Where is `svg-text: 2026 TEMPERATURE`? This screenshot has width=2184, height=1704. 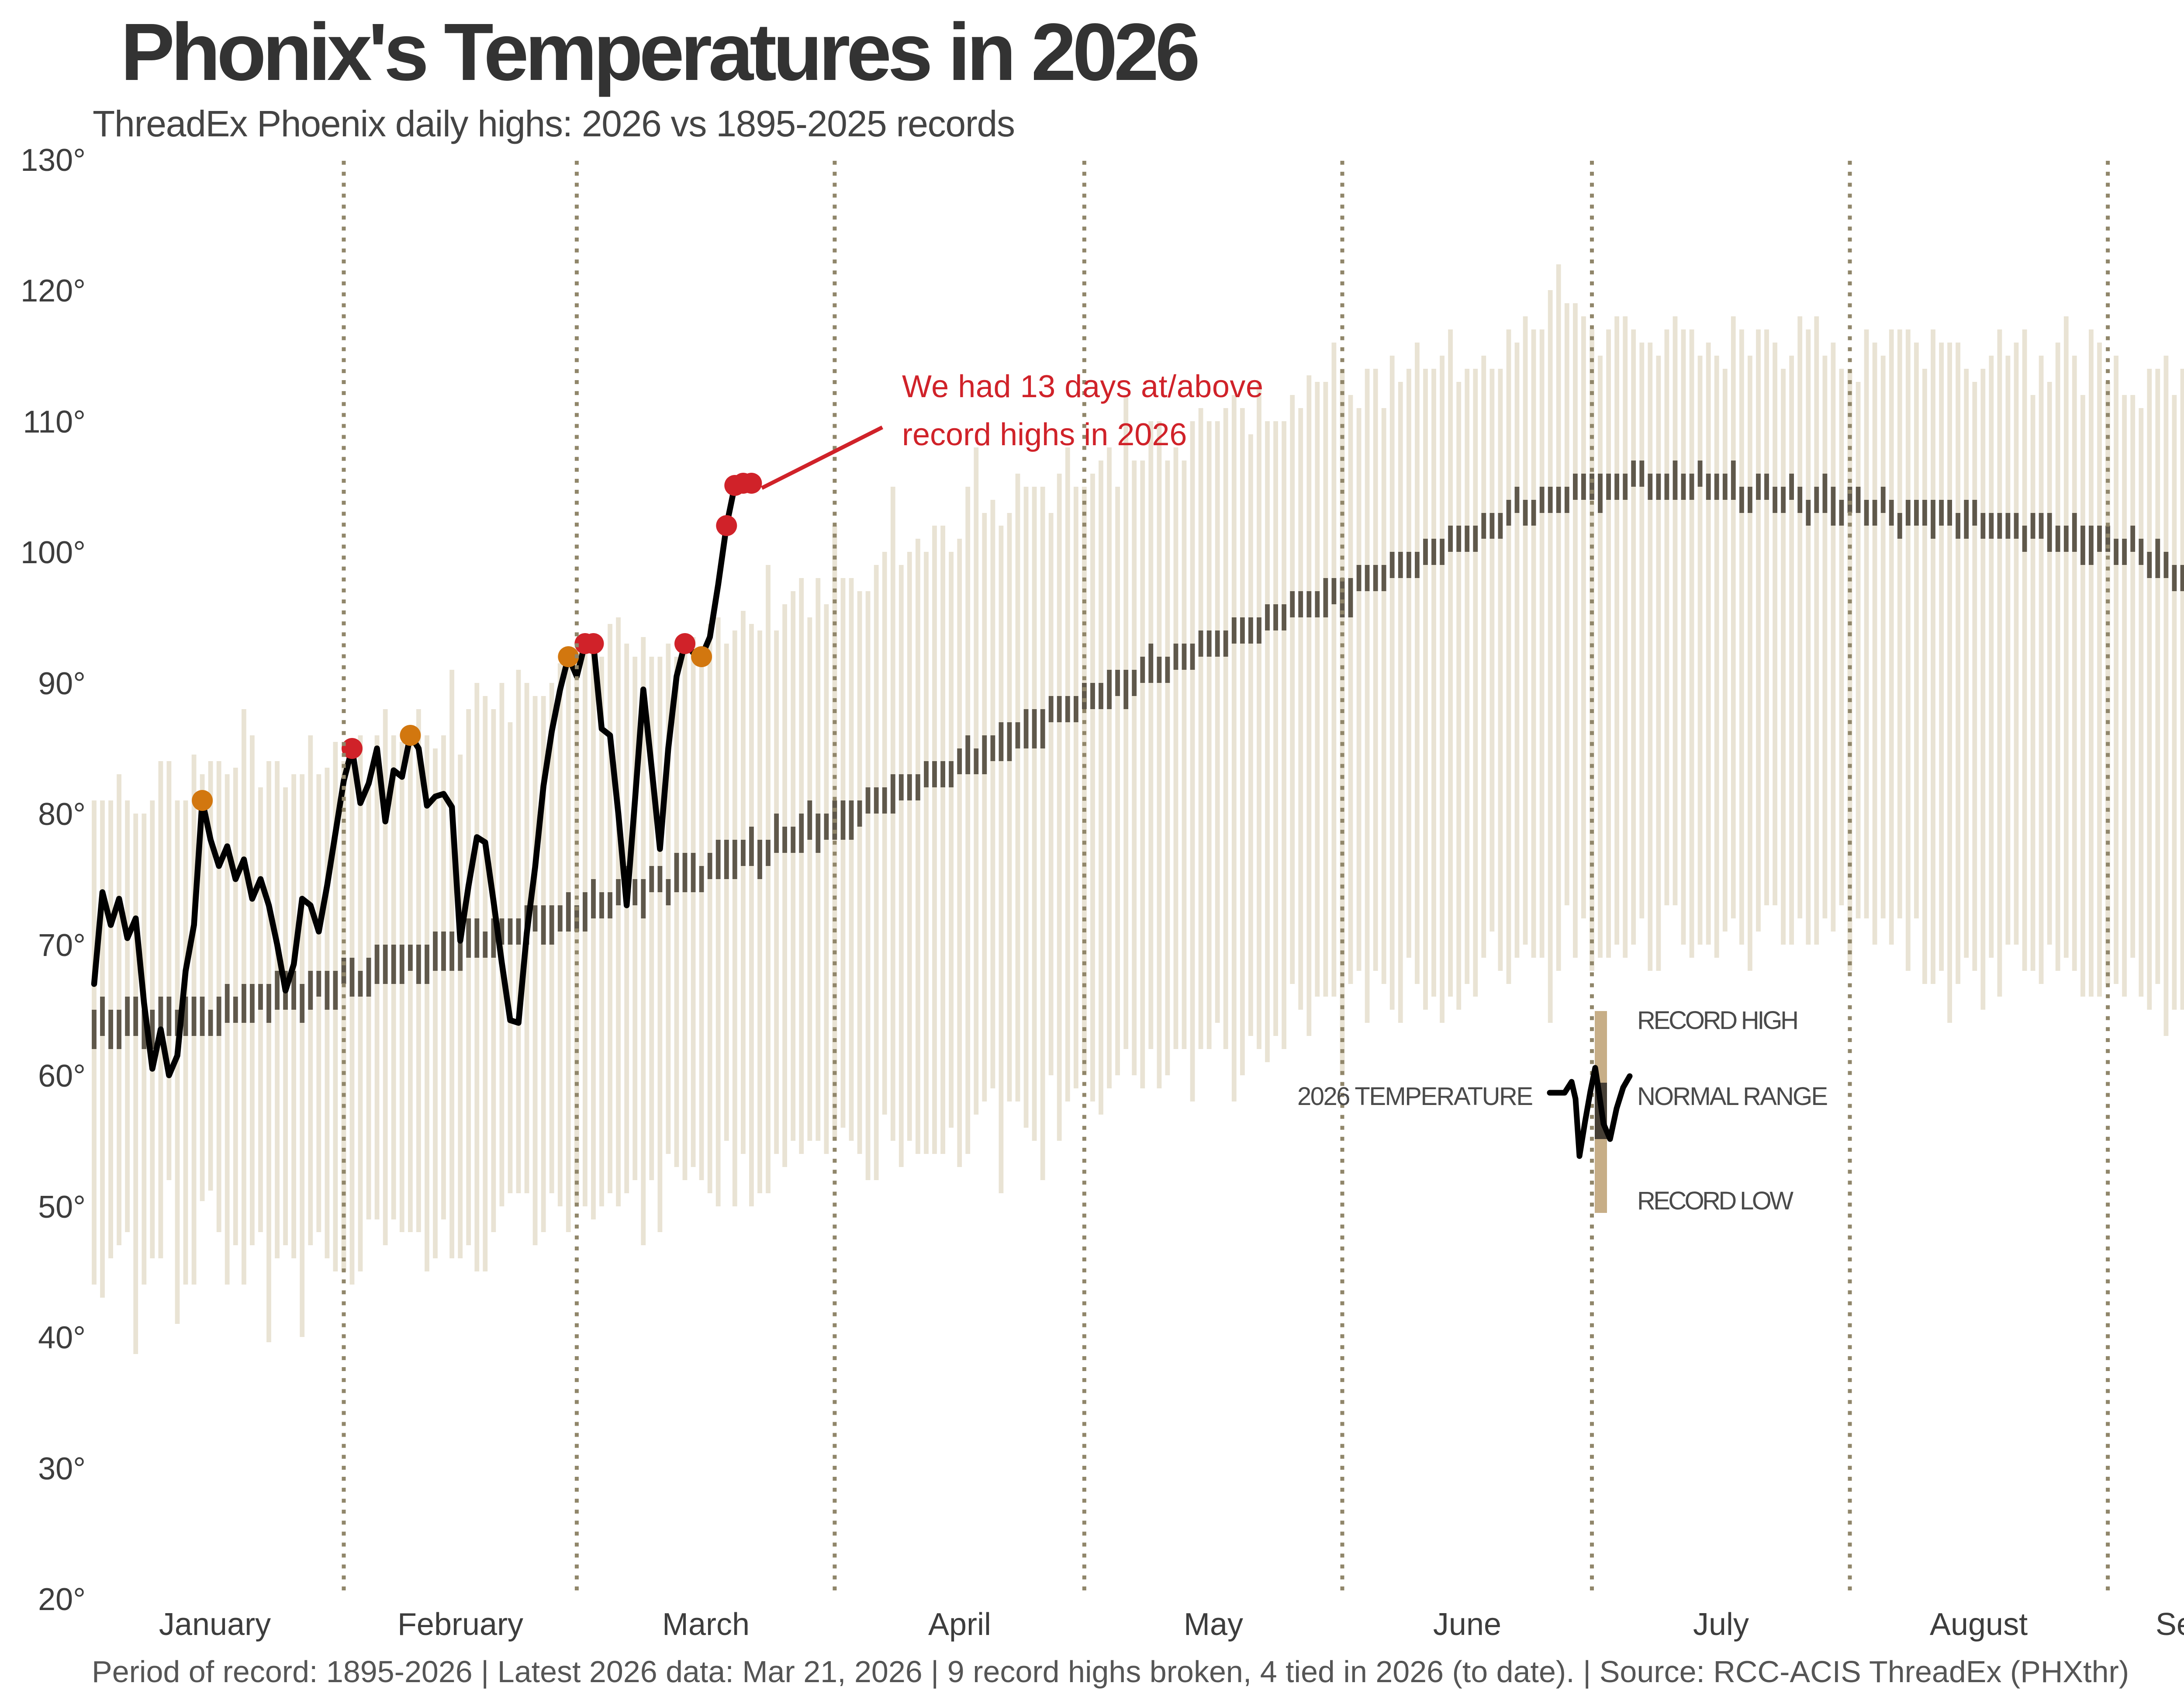 svg-text: 2026 TEMPERATURE is located at coordinates (1415, 1096).